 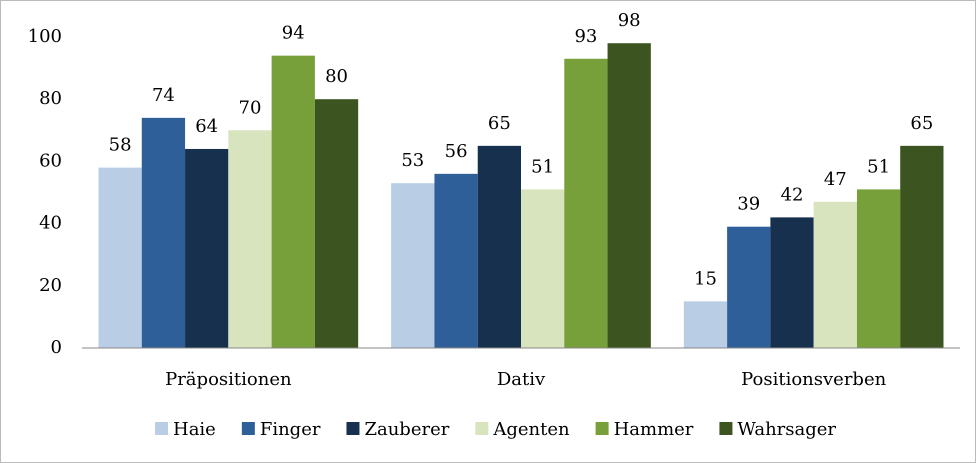 I want to click on x-tick-label: Positionsverben, so click(x=813, y=379).